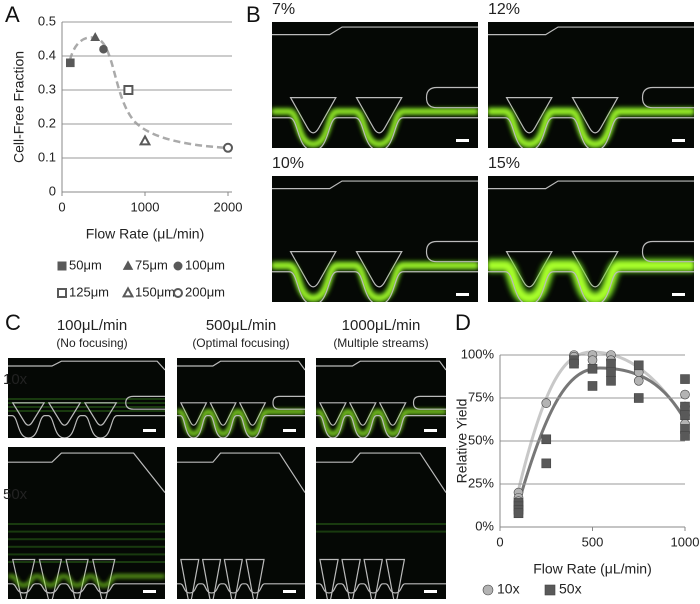 The height and width of the screenshot is (604, 700). I want to click on column-note: (Multiple streams), so click(380, 343).